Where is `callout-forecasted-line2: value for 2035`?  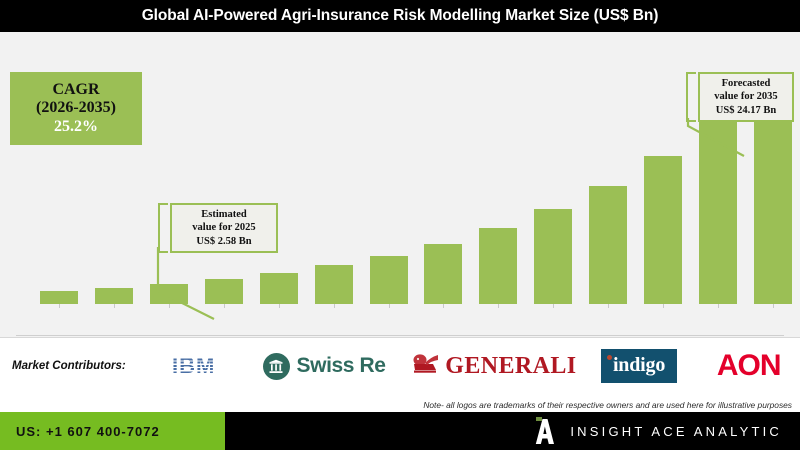 callout-forecasted-line2: value for 2035 is located at coordinates (746, 97).